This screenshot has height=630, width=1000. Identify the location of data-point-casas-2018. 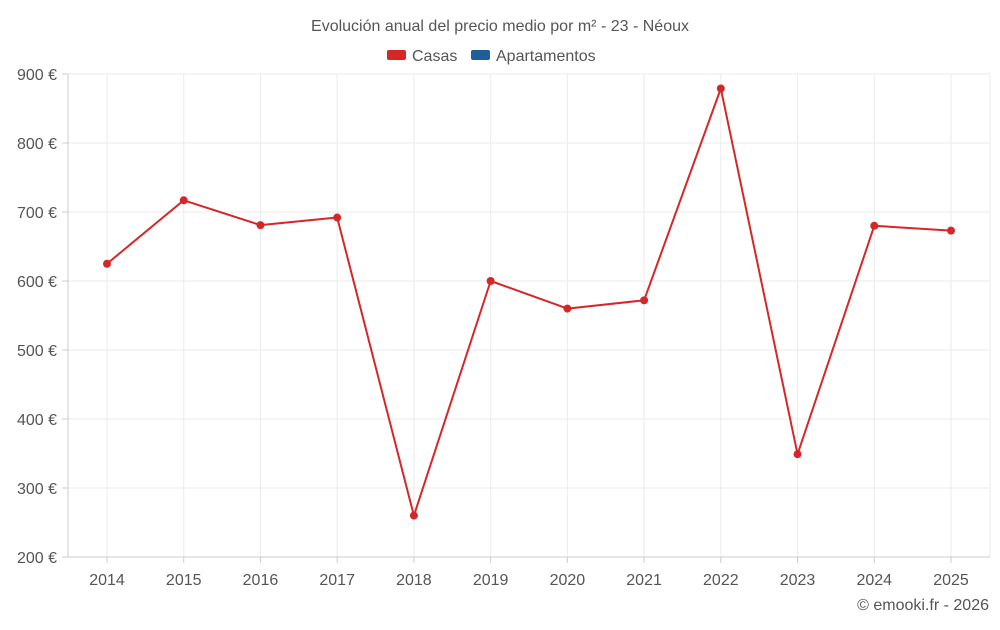
(413, 515).